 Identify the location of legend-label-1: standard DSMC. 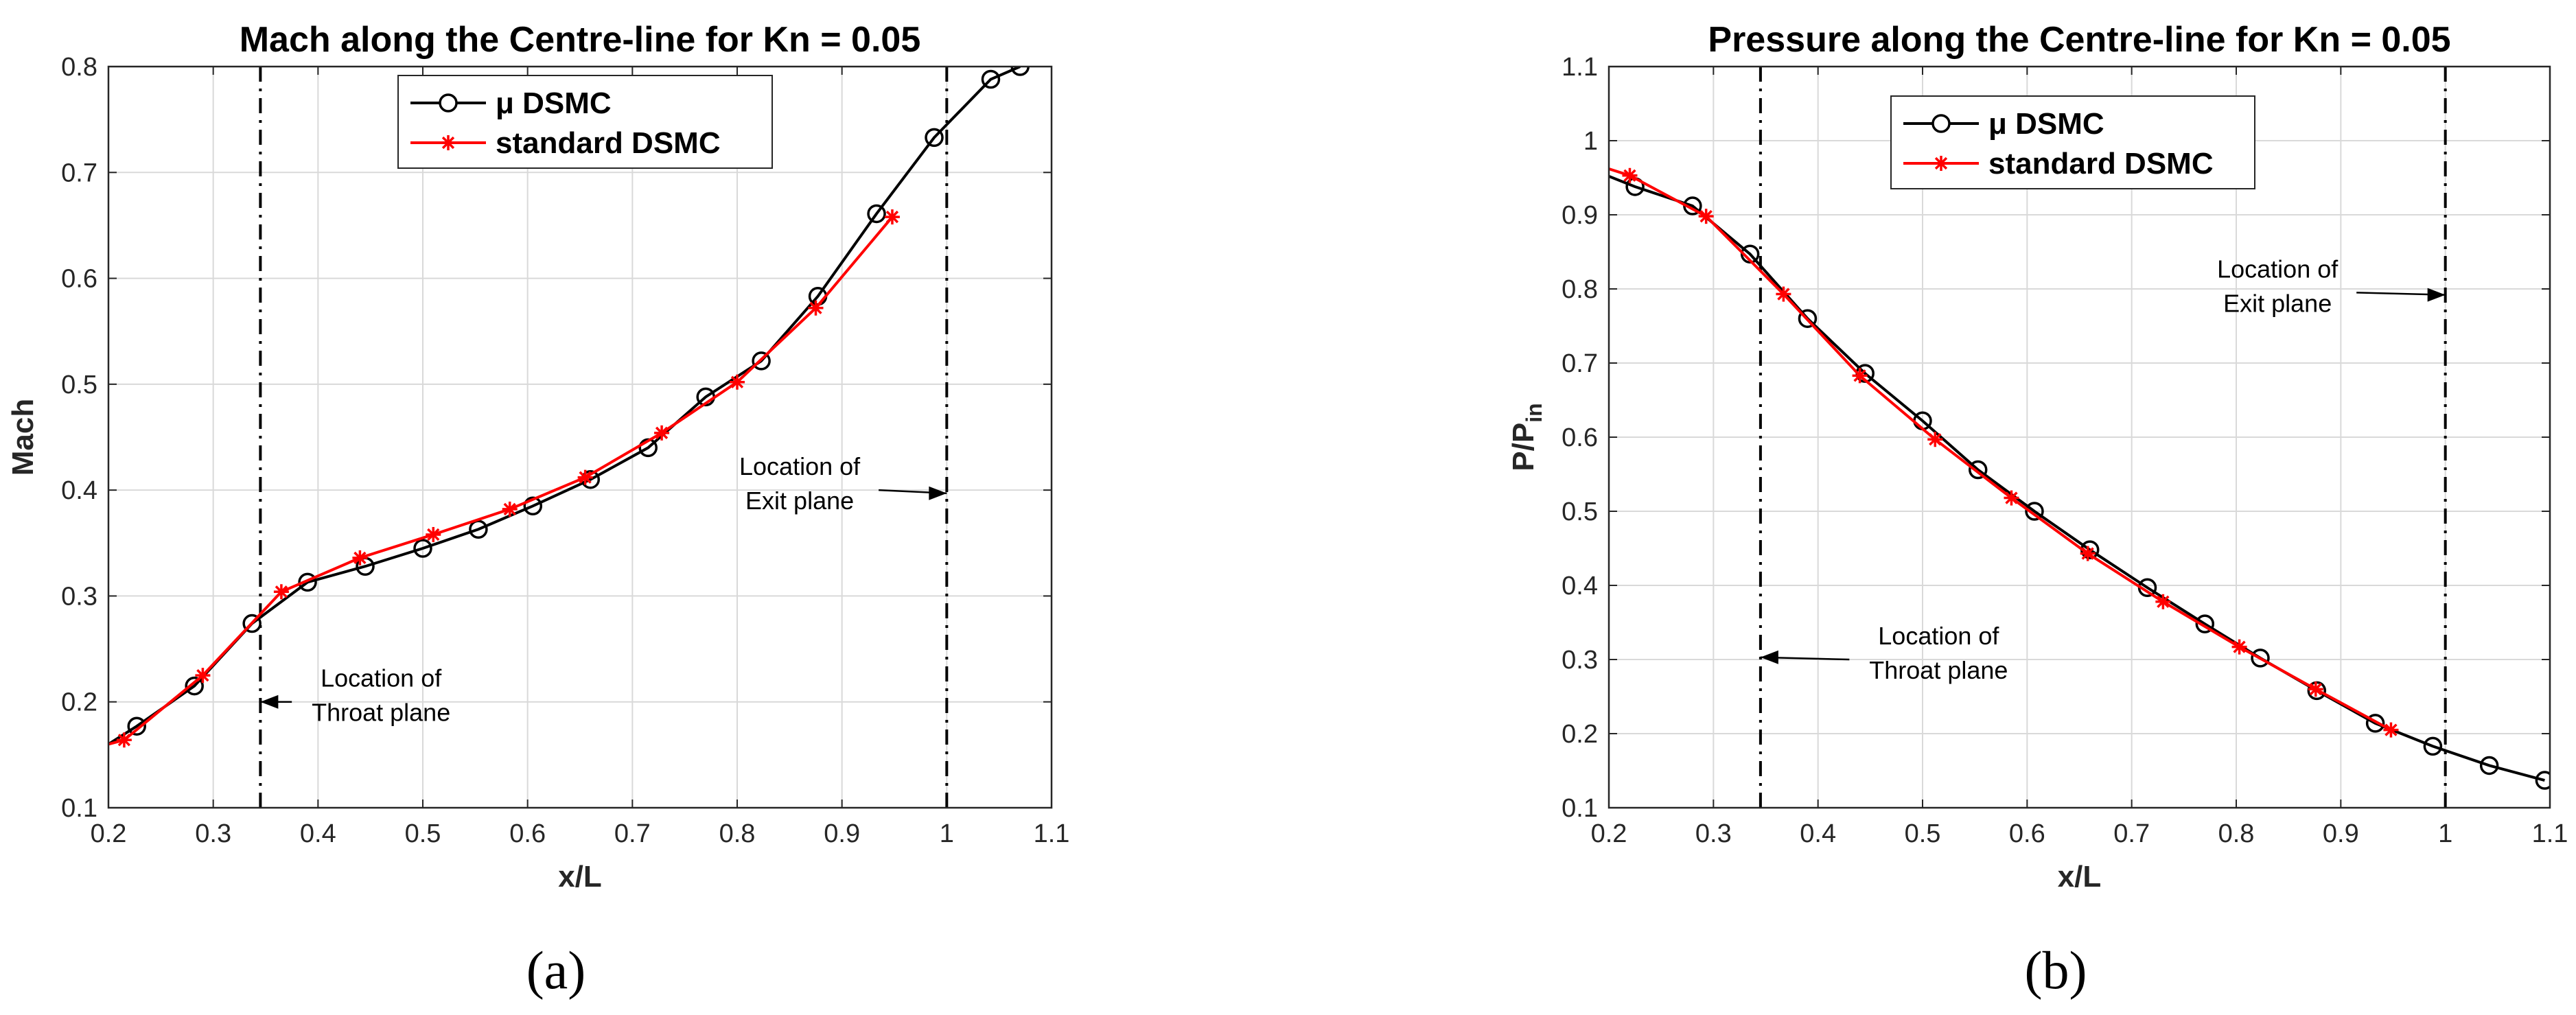
(608, 143).